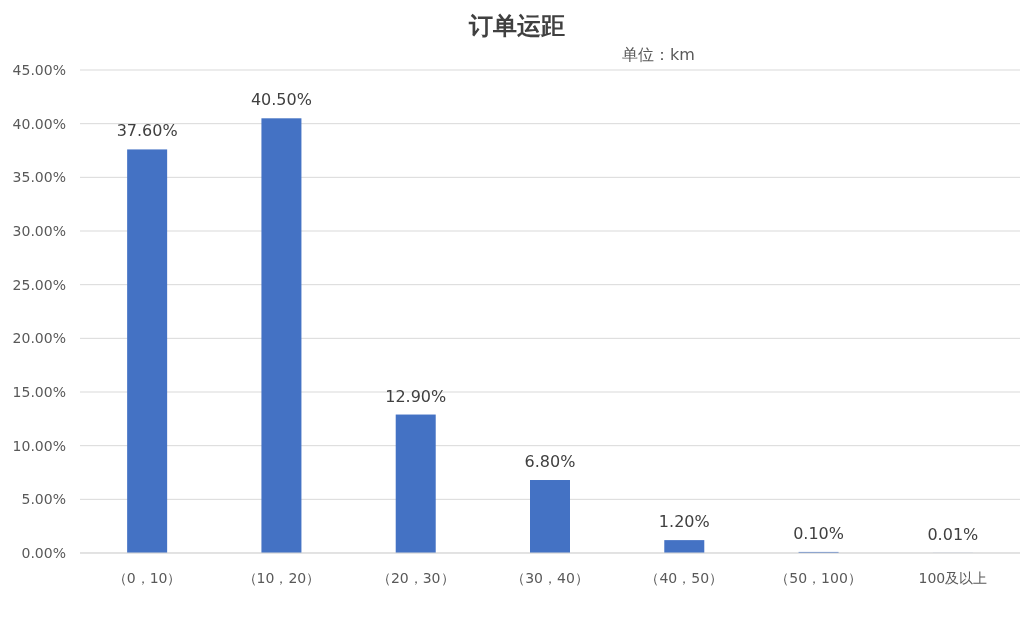 The image size is (1034, 623). I want to click on x-tick-label: （0，10）, so click(147, 578).